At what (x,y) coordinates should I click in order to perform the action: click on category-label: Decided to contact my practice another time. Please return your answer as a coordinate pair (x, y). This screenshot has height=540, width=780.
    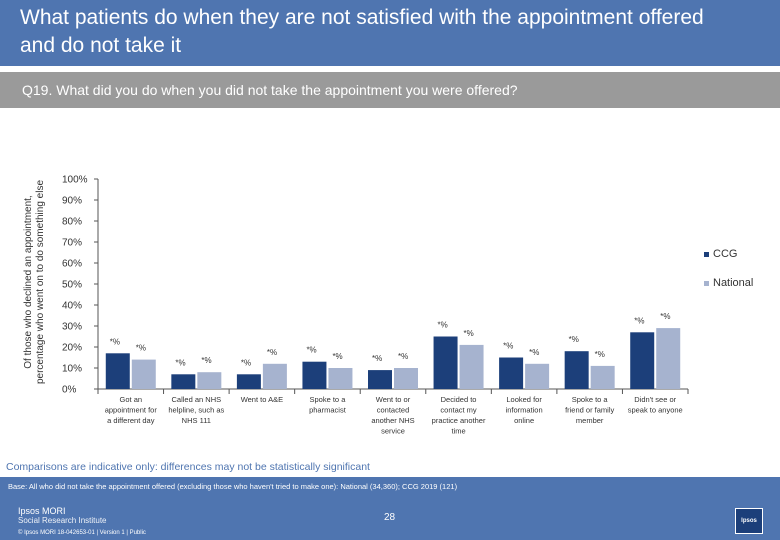
    Looking at the image, I should click on (459, 415).